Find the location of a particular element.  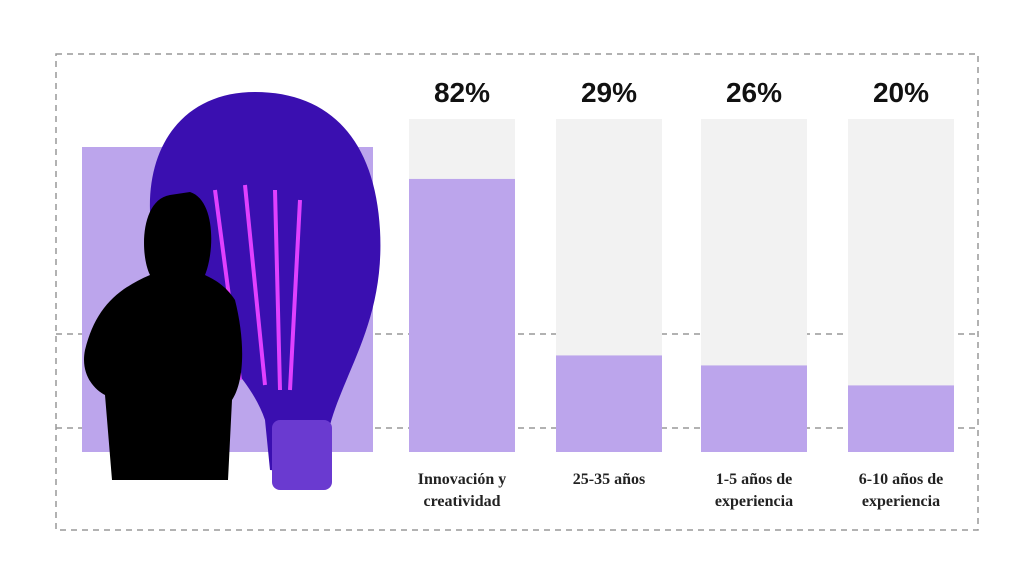

value-label: 26% is located at coordinates (754, 92).